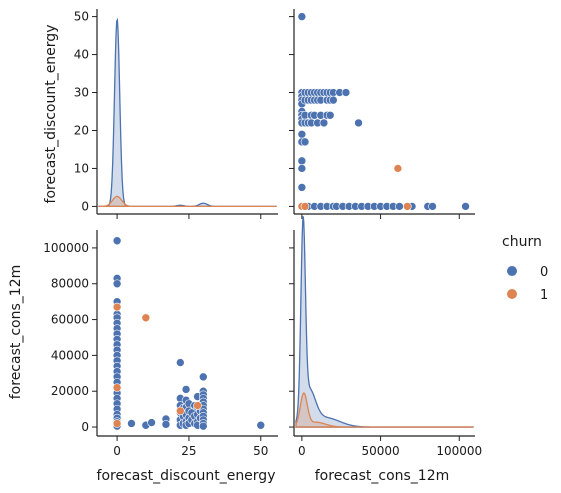 The height and width of the screenshot is (493, 561). Describe the element at coordinates (85, 206) in the screenshot. I see `panel-tl-ytick-label: 0` at that location.